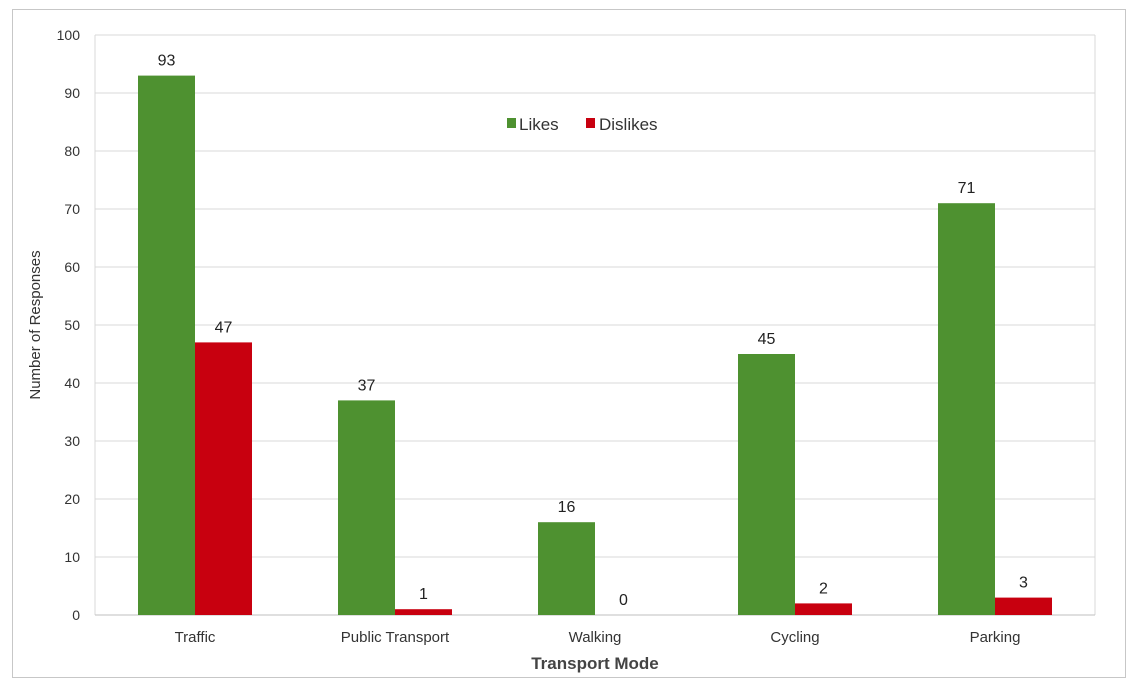 The width and height of the screenshot is (1128, 679). I want to click on bar-likes-public-transport, so click(366, 507).